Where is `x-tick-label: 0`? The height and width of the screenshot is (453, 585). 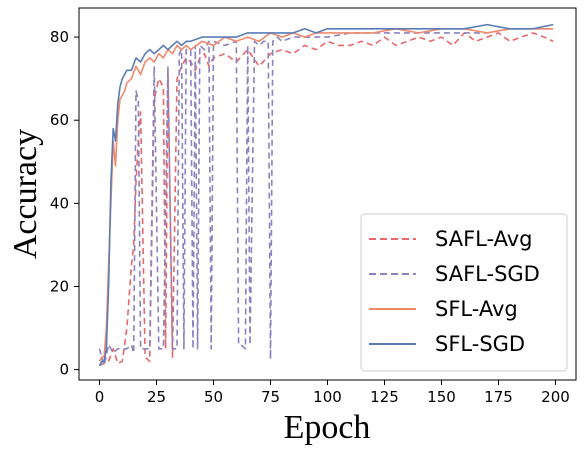
x-tick-label: 0 is located at coordinates (100, 397).